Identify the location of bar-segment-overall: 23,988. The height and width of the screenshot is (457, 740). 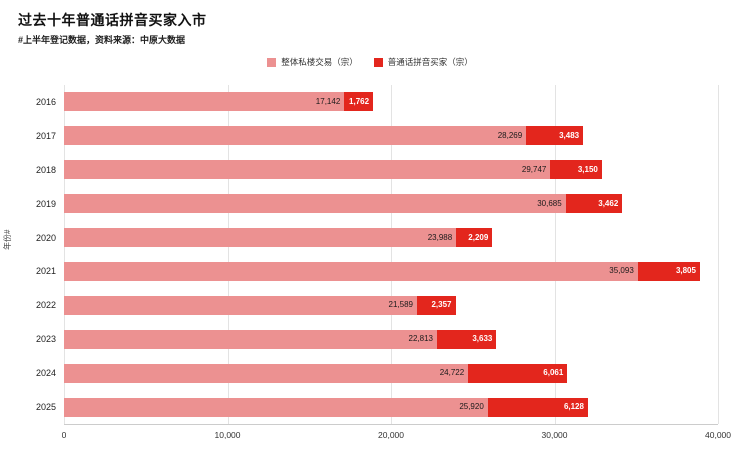
(260, 238).